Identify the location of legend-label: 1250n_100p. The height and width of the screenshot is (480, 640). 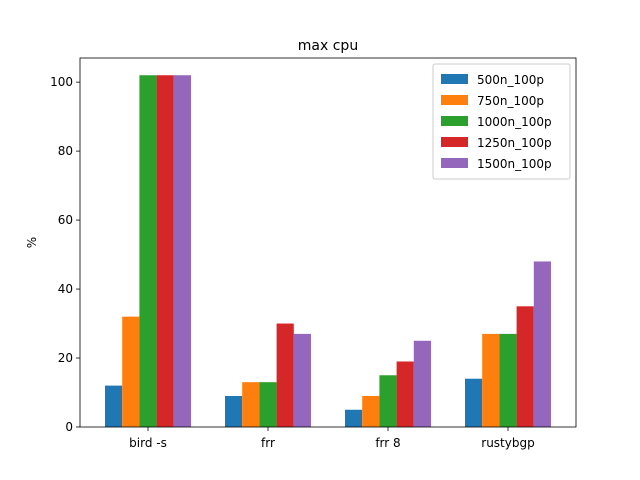
(514, 143).